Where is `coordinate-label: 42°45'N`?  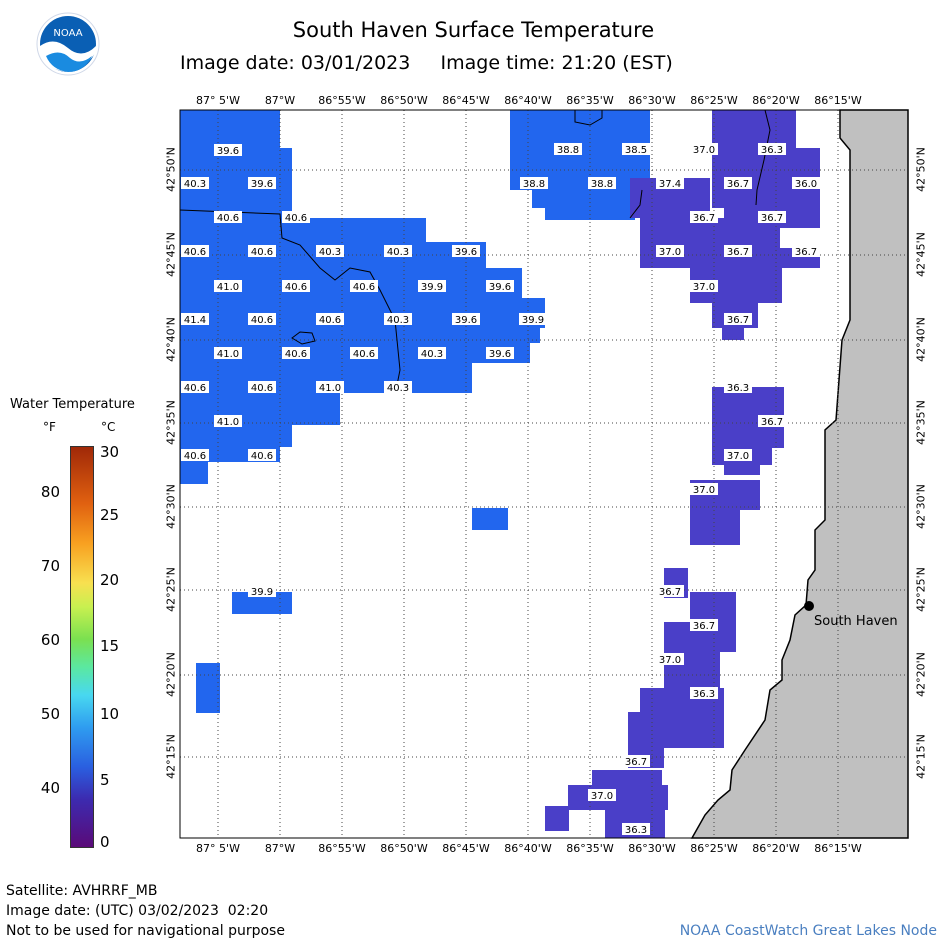
coordinate-label: 42°45'N is located at coordinates (921, 254).